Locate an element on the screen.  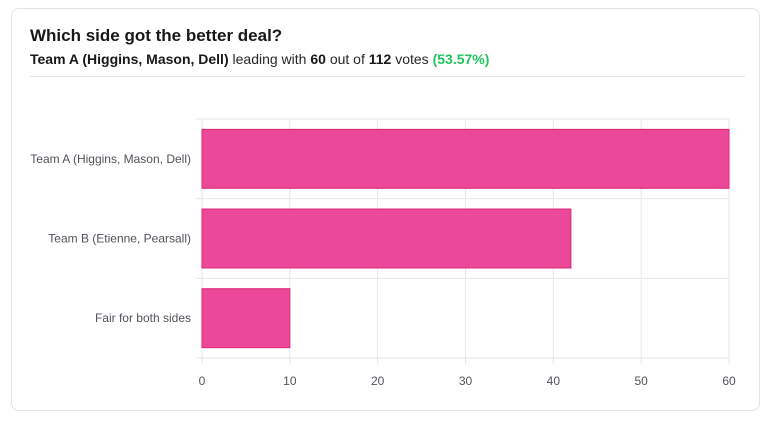
x-tick-label: 0 is located at coordinates (202, 381).